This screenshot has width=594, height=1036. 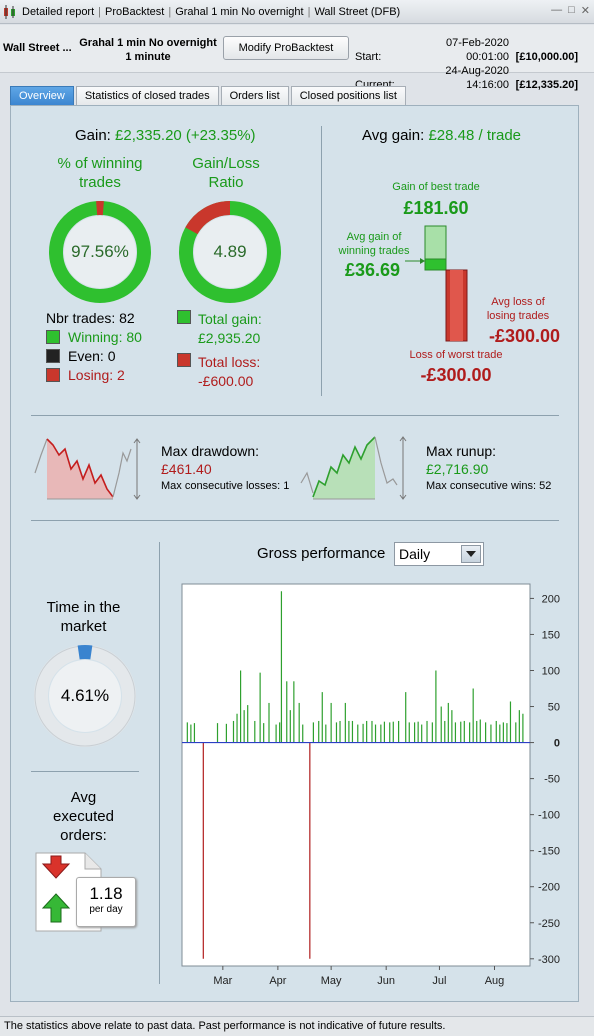 I want to click on y-tick-label: 100, so click(x=551, y=671).